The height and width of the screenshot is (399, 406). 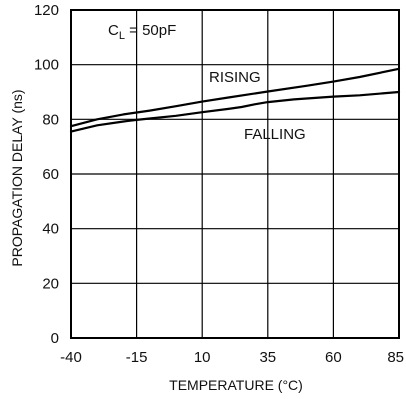 I want to click on condition-rest: = 50pF, so click(x=150, y=30).